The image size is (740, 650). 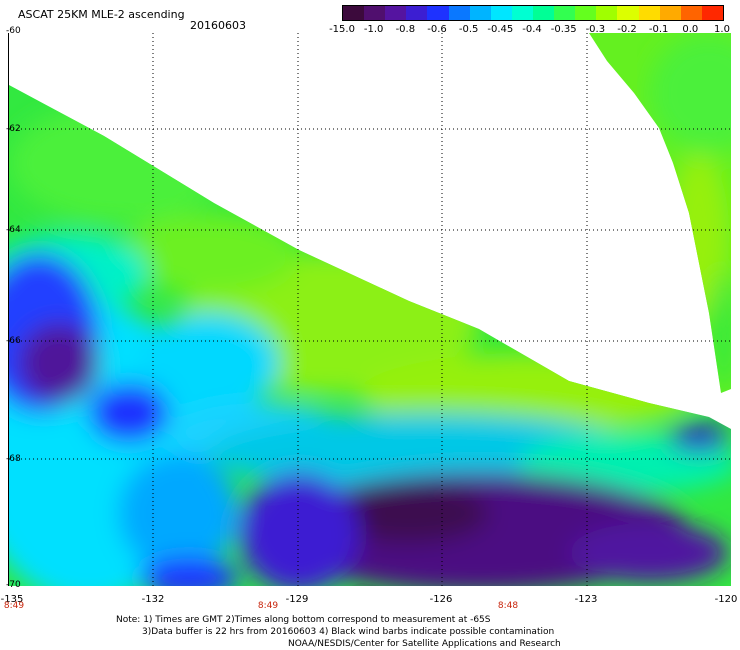 I want to click on lat-label: -62, so click(x=13, y=129).